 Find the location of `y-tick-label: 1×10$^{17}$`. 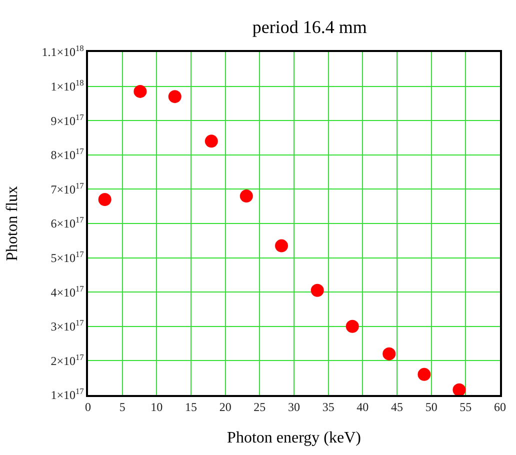

y-tick-label: 1×10$^{17}$ is located at coordinates (67, 394).